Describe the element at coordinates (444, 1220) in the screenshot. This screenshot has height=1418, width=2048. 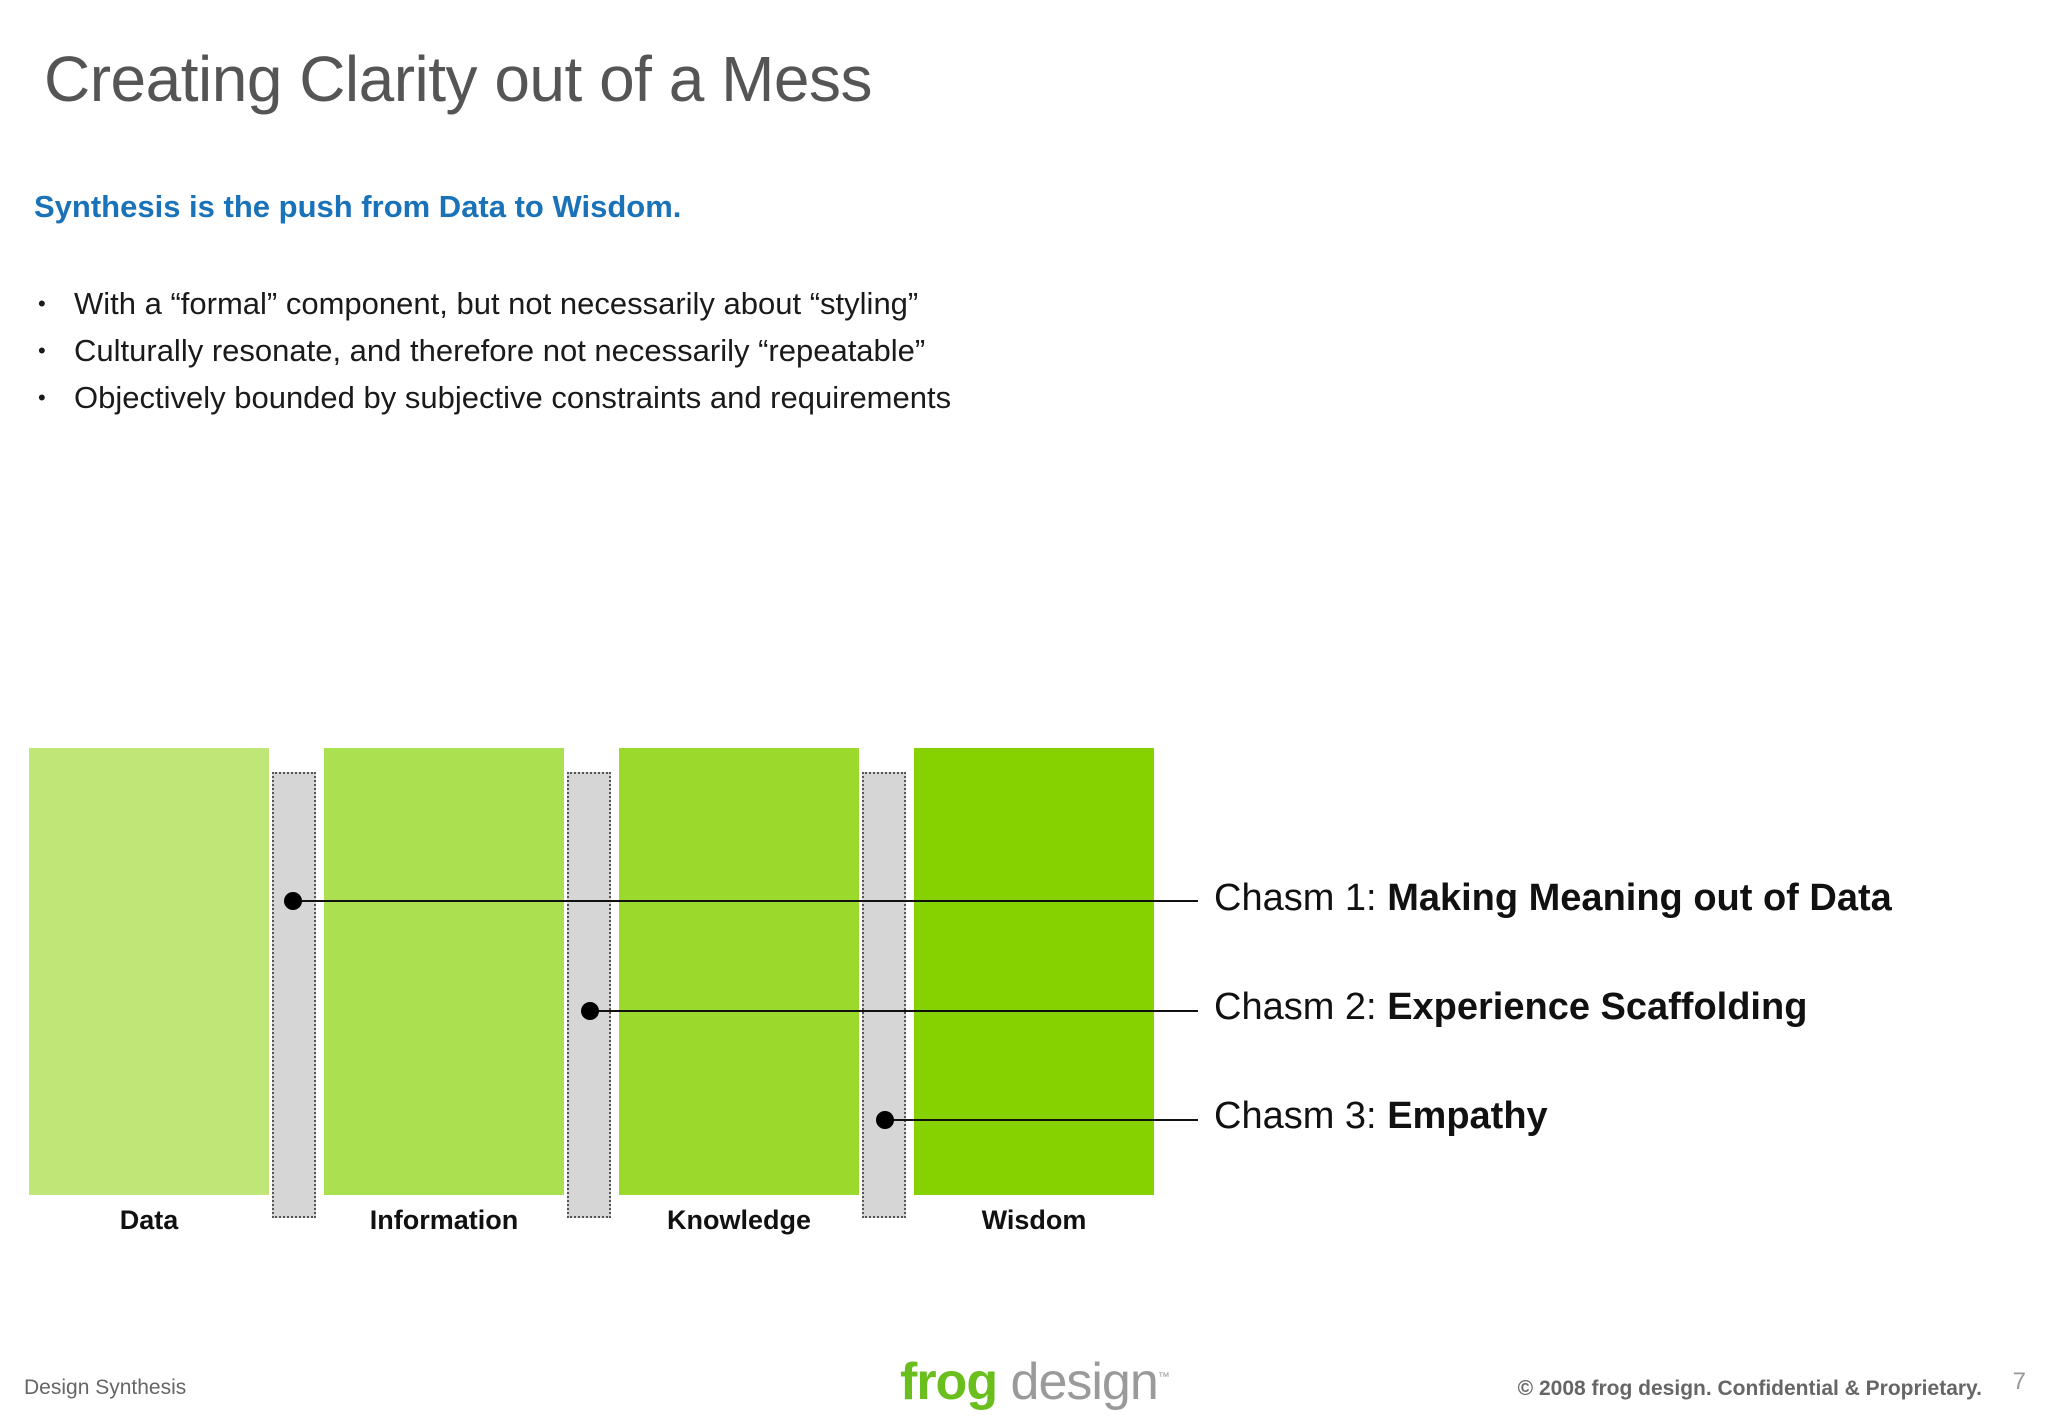
I see `stage-label-information: Information` at that location.